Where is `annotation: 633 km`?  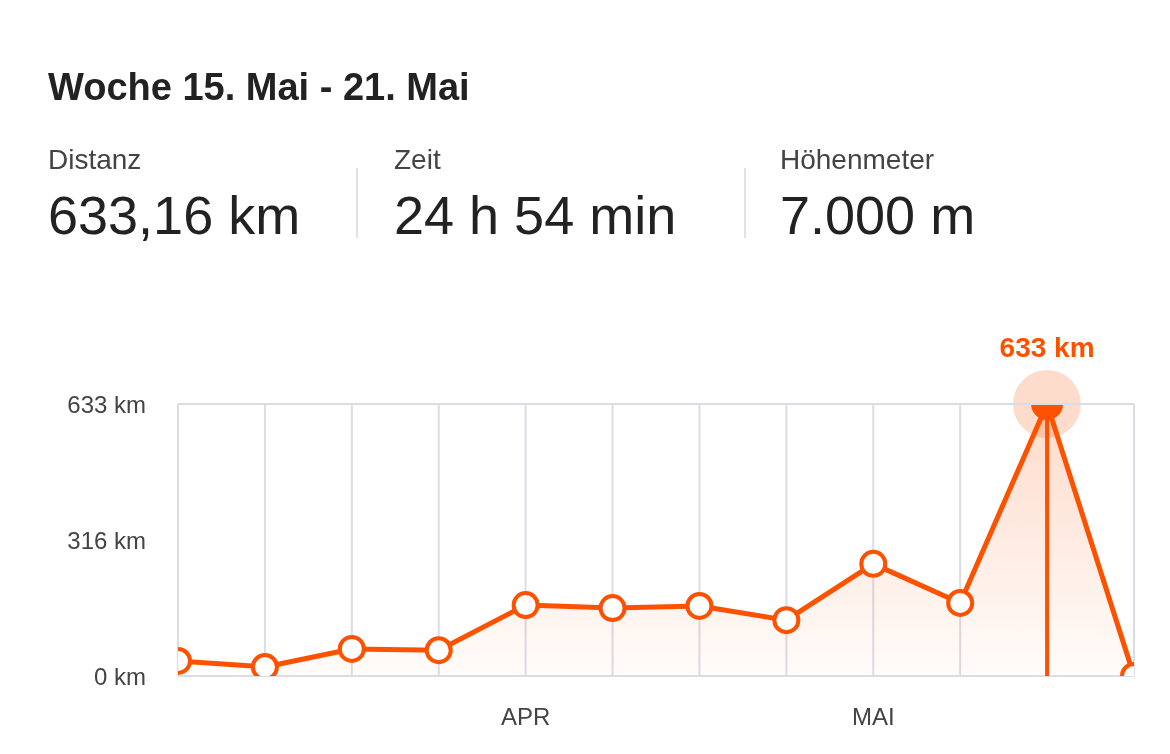 annotation: 633 km is located at coordinates (1047, 348).